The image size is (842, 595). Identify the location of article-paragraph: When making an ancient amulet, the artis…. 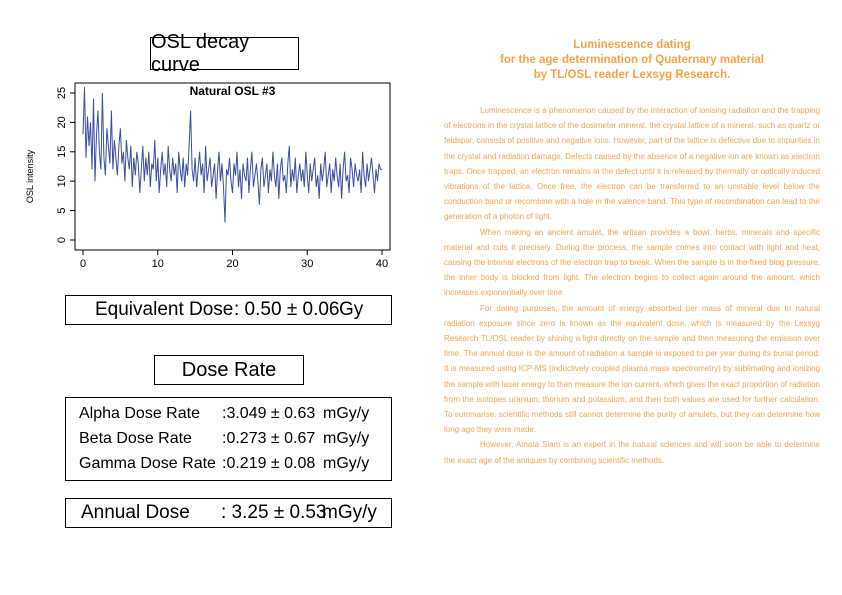
(632, 262).